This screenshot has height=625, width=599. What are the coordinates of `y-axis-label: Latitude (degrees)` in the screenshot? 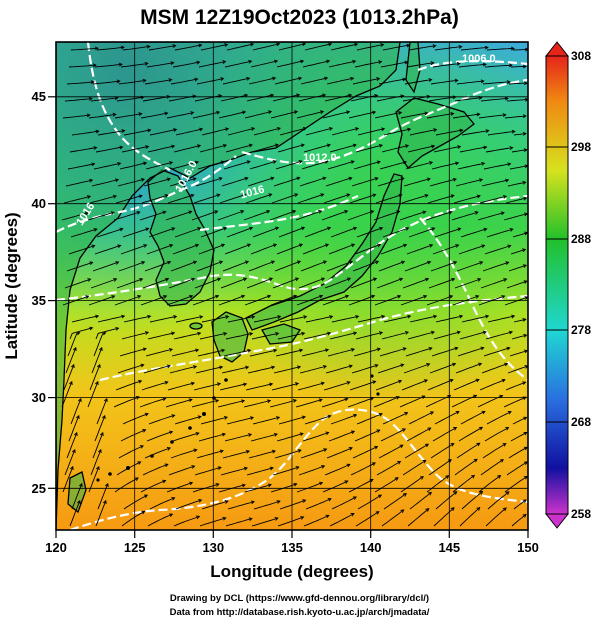 It's located at (11, 285).